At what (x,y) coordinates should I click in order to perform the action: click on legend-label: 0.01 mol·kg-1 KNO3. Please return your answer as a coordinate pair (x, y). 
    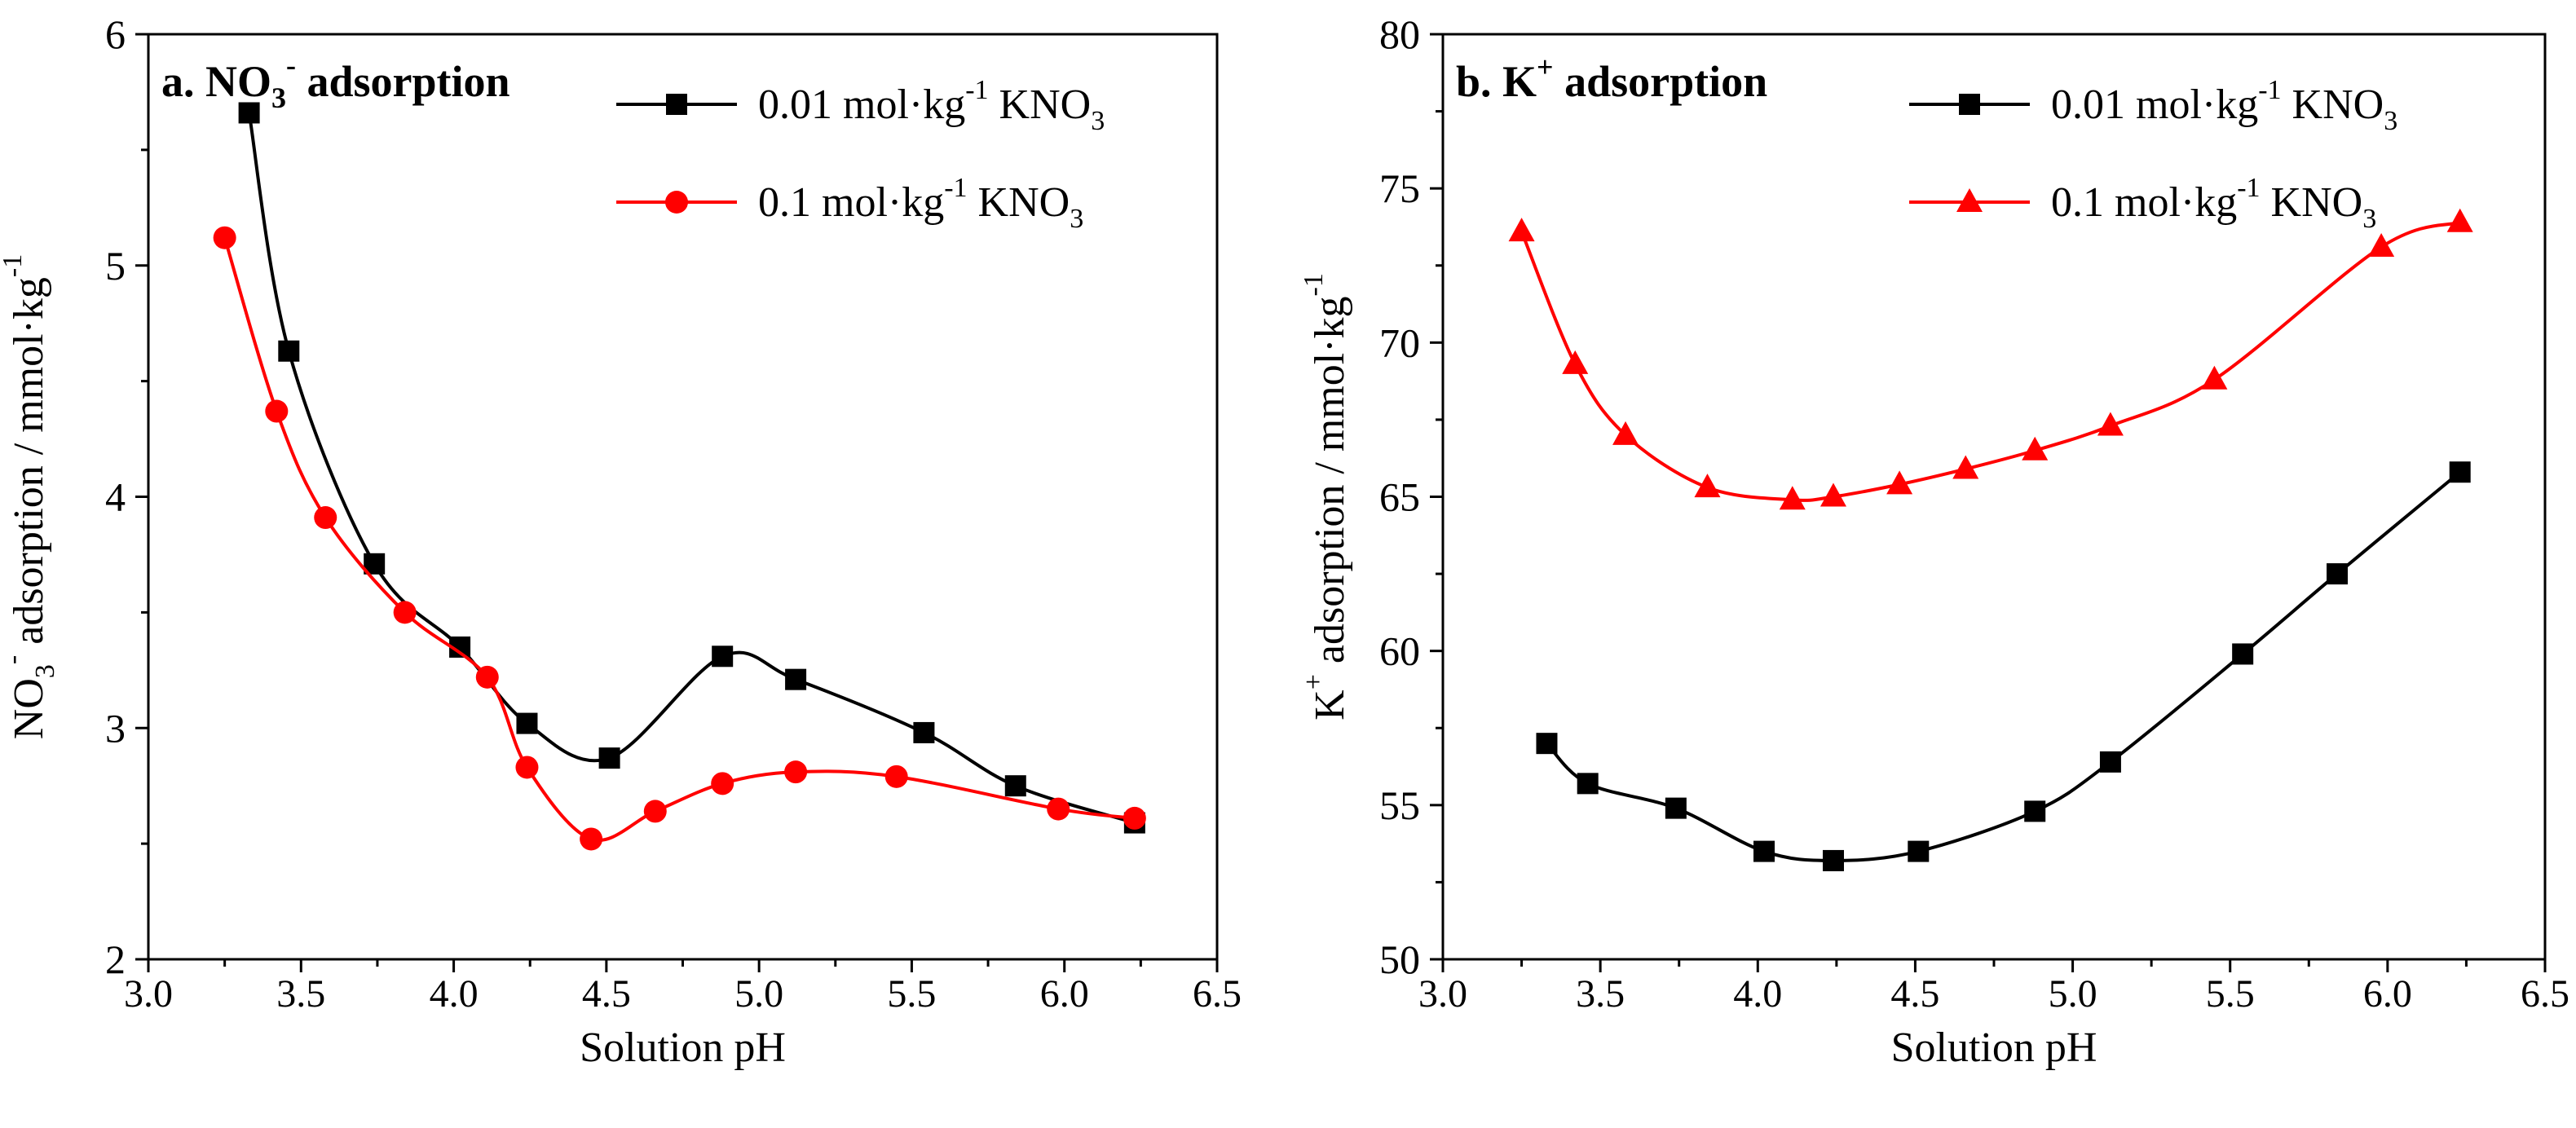
    Looking at the image, I should click on (2224, 105).